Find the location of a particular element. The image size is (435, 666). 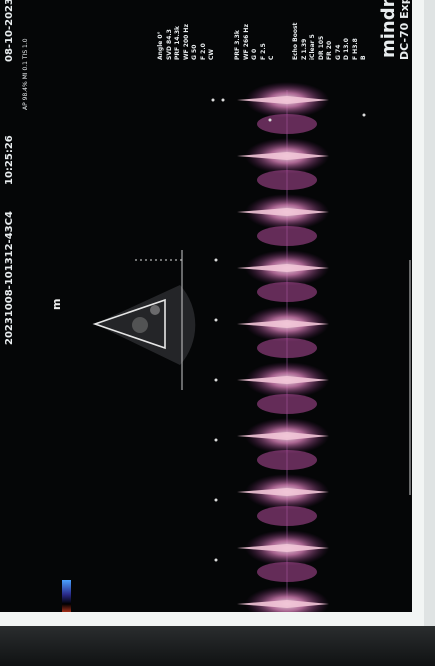

svg-text: m is located at coordinates (56, 304).